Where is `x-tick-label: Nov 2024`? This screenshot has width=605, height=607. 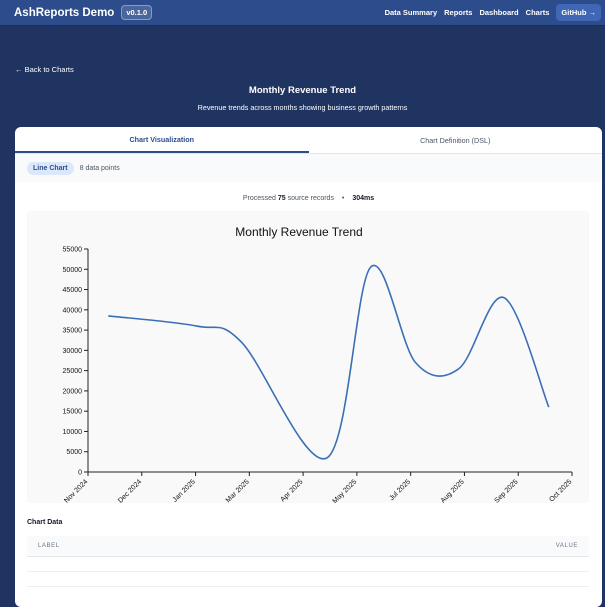
x-tick-label: Nov 2024 is located at coordinates (76, 490).